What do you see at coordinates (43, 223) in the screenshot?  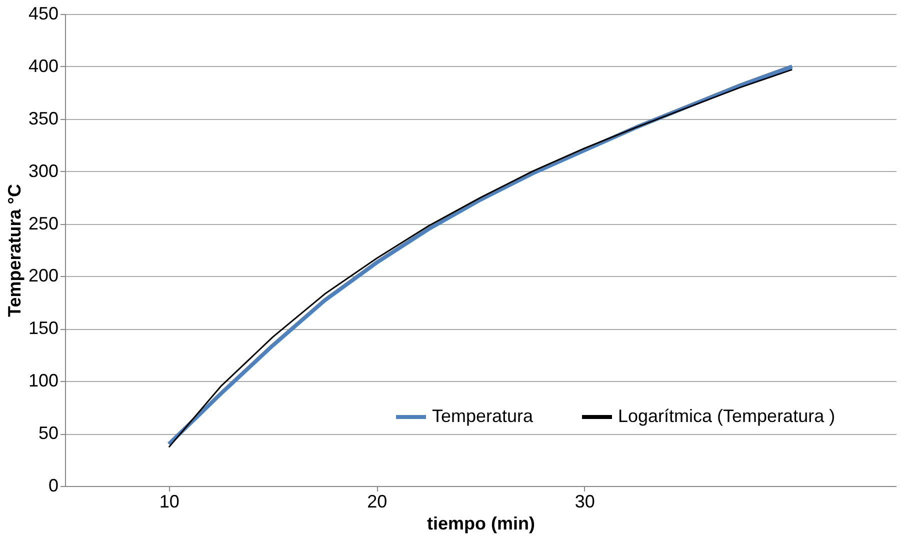 I see `y-tick-label: 250` at bounding box center [43, 223].